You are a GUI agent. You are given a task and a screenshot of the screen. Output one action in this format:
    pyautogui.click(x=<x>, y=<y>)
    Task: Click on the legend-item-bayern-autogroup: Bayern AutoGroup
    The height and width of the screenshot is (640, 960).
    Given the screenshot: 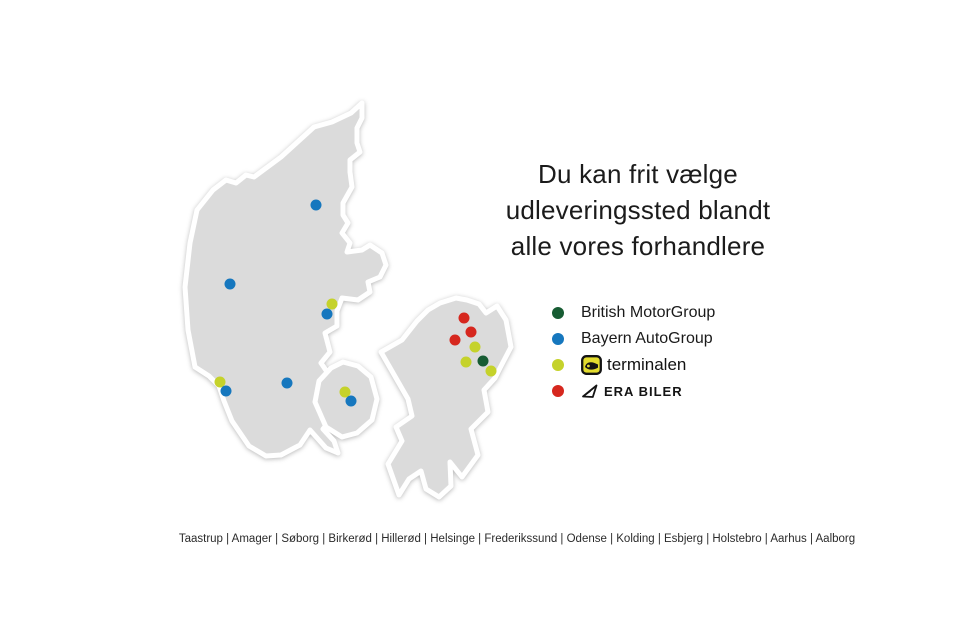 What is the action you would take?
    pyautogui.click(x=633, y=339)
    